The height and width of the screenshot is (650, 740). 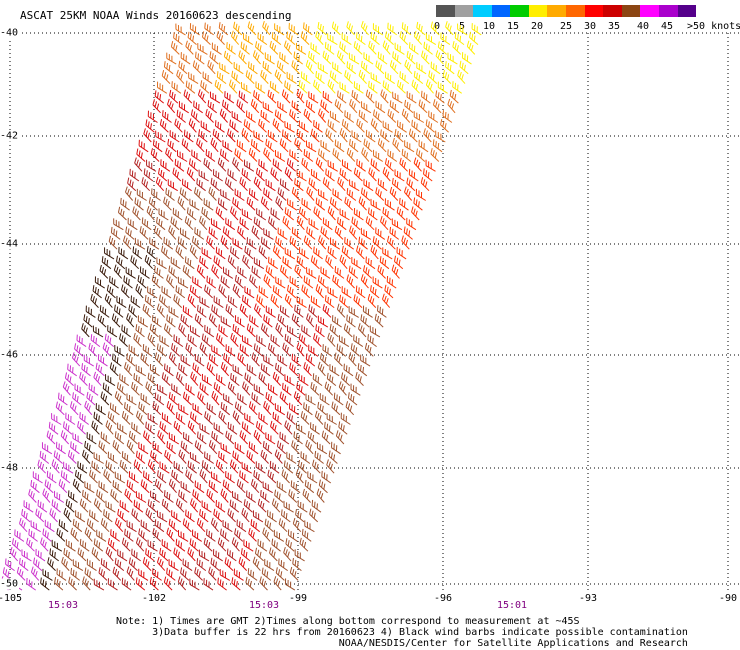 I want to click on pass-time-label: 15:03, so click(x=63, y=605).